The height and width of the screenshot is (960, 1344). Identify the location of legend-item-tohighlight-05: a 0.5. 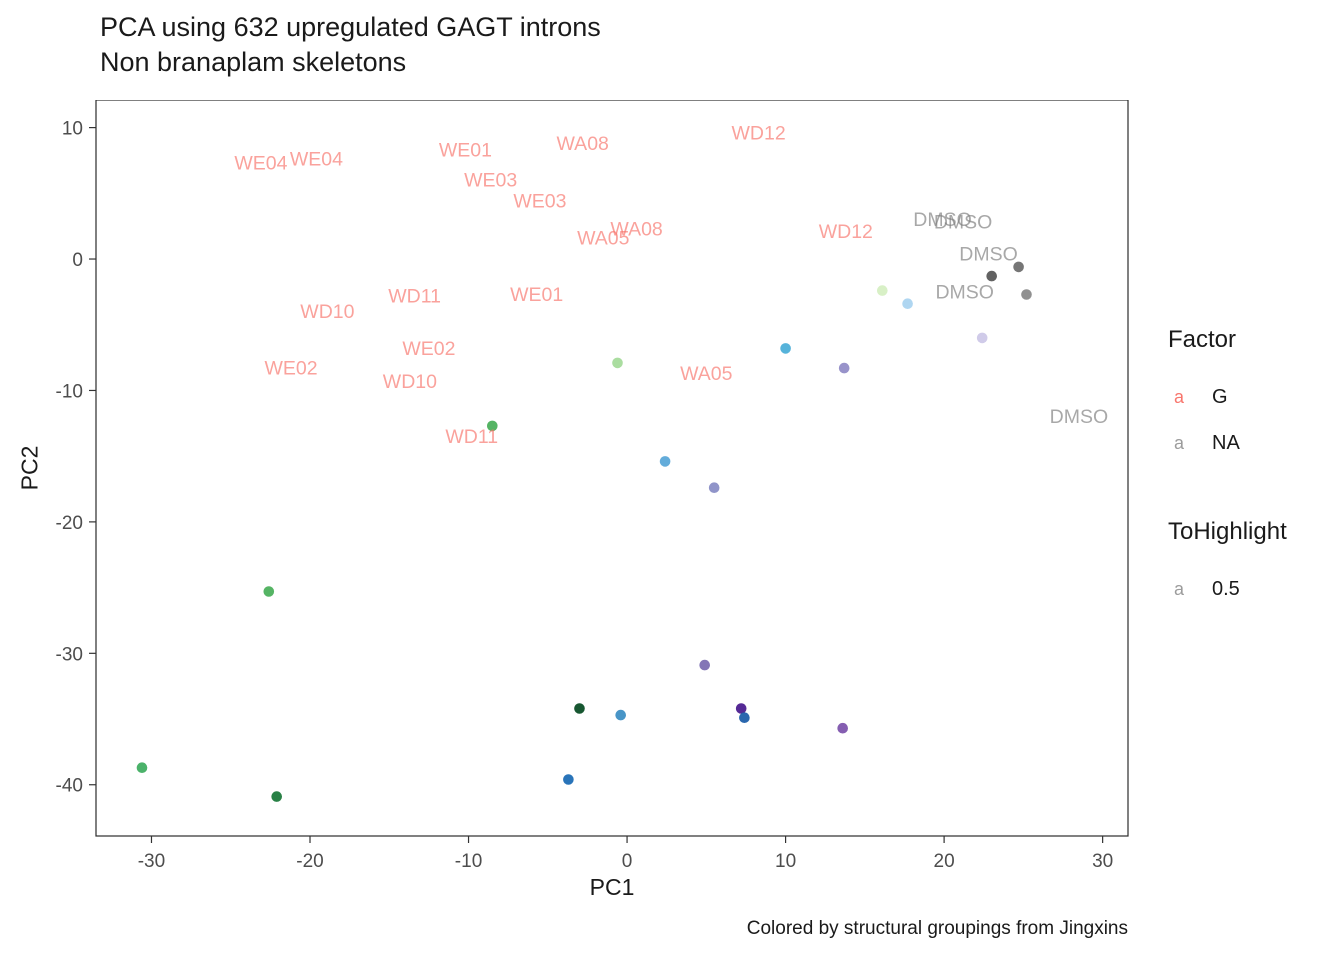
(1253, 589).